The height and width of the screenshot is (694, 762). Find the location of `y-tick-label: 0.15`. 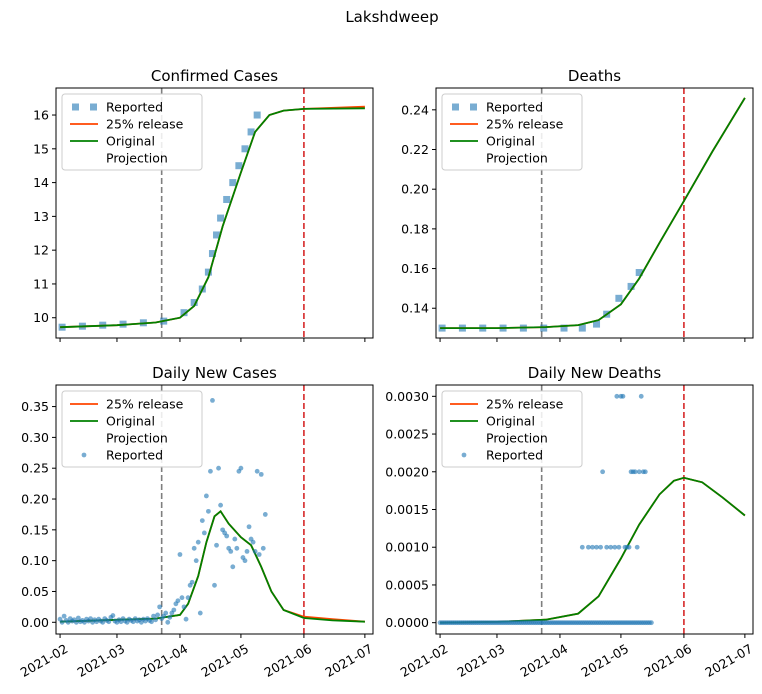

y-tick-label: 0.15 is located at coordinates (35, 529).